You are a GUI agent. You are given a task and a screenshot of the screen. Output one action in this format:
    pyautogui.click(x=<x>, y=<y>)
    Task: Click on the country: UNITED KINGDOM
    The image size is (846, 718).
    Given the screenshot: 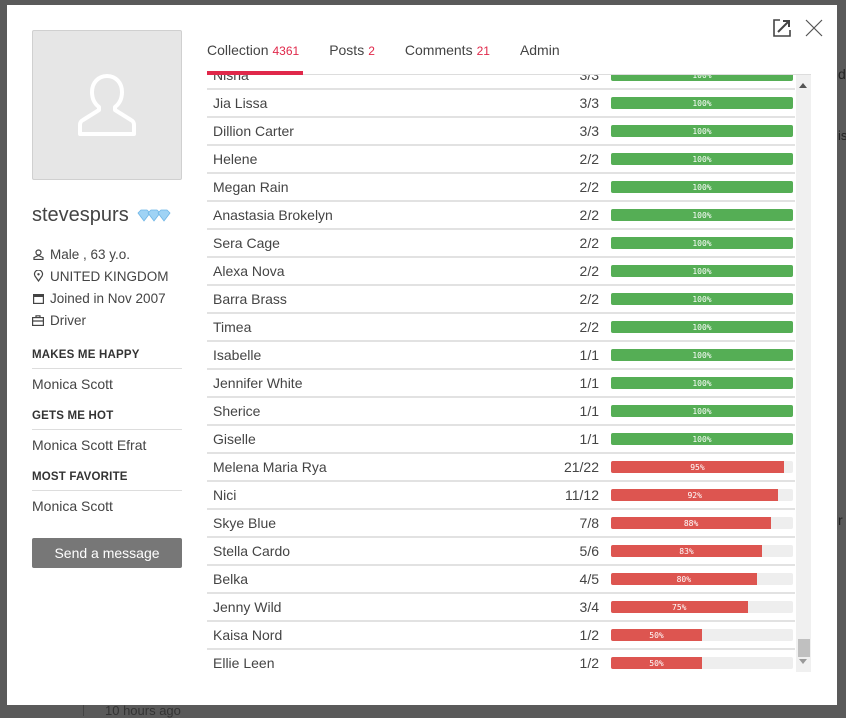 What is the action you would take?
    pyautogui.click(x=107, y=276)
    